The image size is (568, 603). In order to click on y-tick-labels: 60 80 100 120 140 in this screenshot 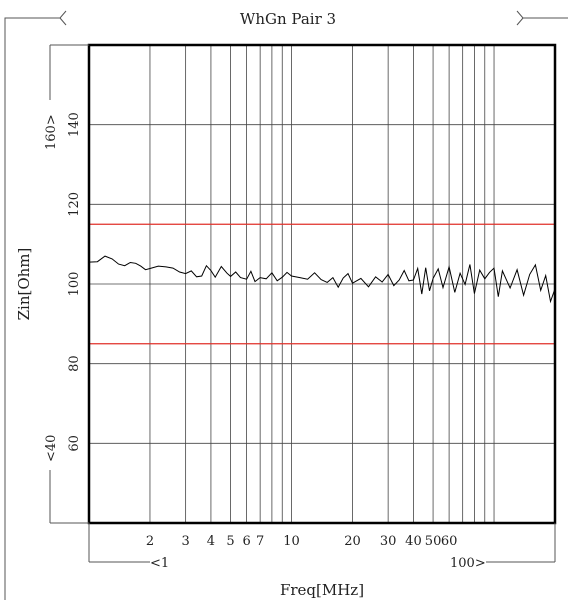, I will do `click(74, 281)`.